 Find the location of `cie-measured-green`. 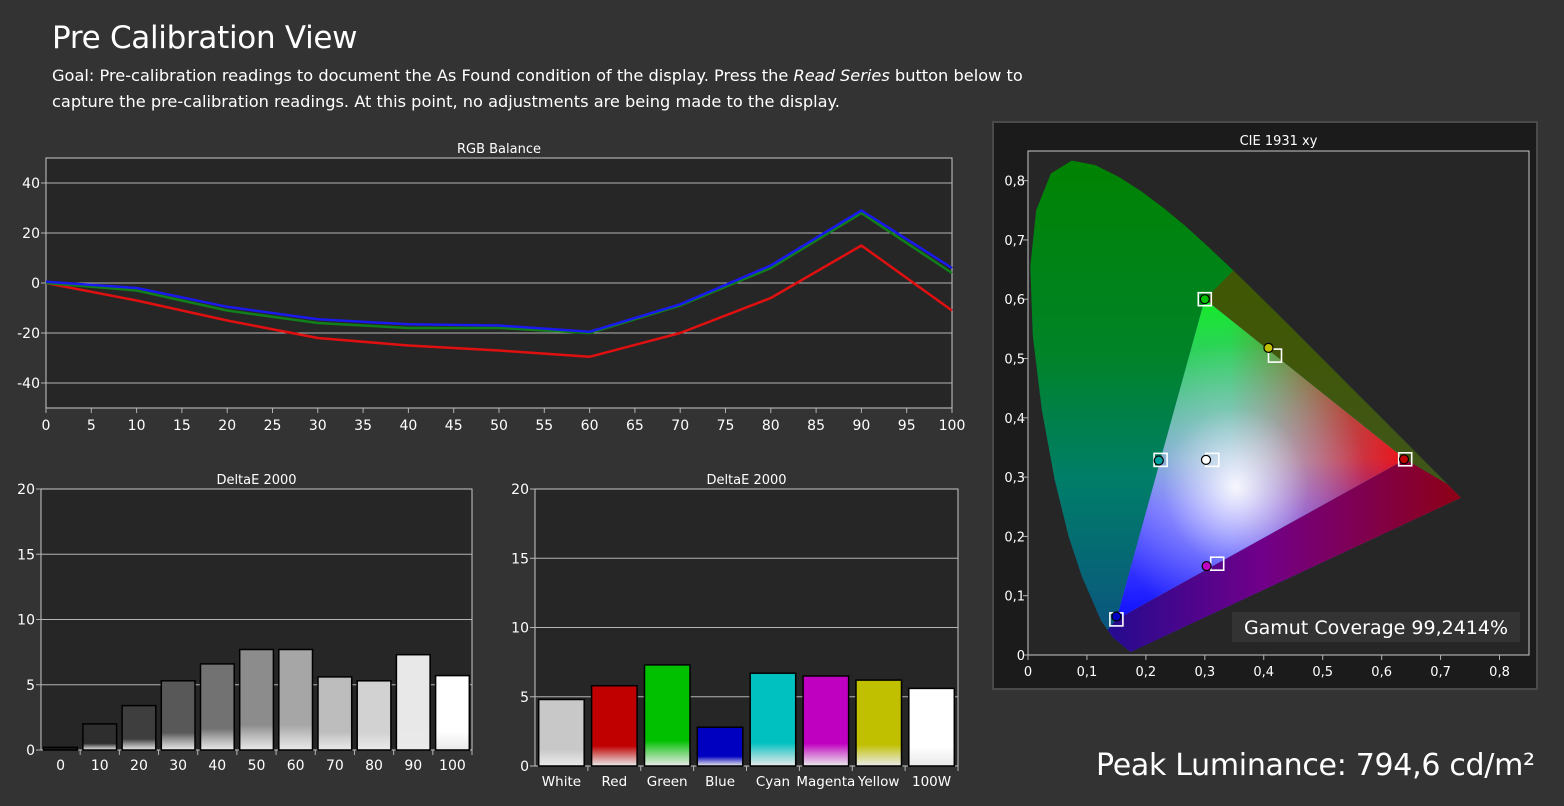

cie-measured-green is located at coordinates (1204, 299).